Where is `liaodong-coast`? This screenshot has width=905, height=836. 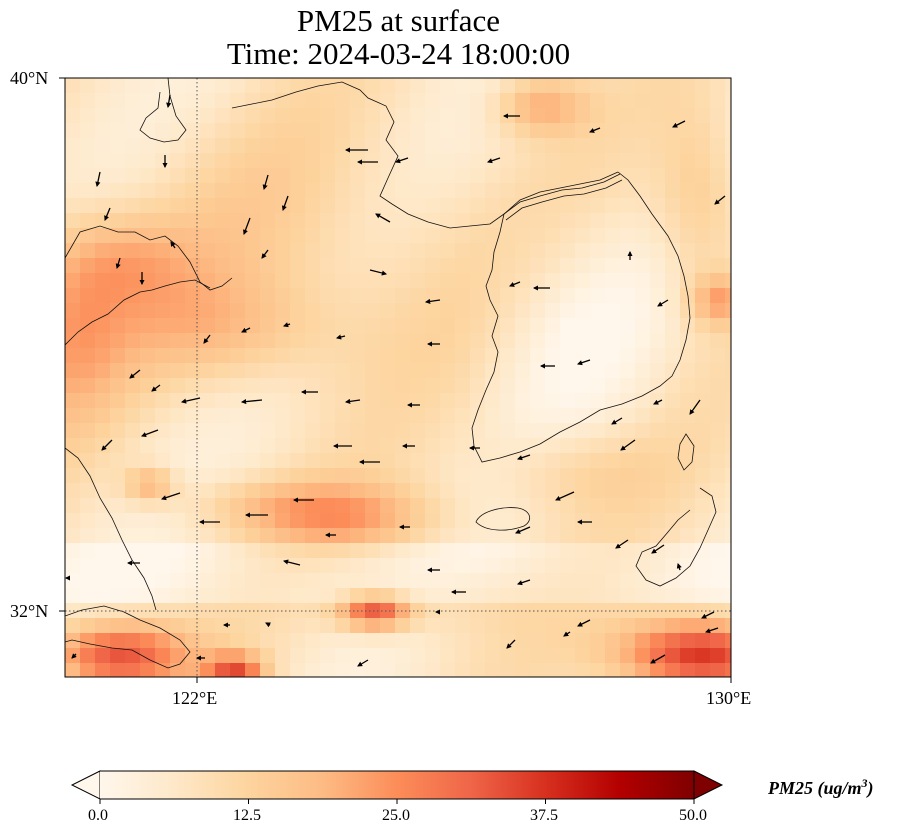
liaodong-coast is located at coordinates (425, 155).